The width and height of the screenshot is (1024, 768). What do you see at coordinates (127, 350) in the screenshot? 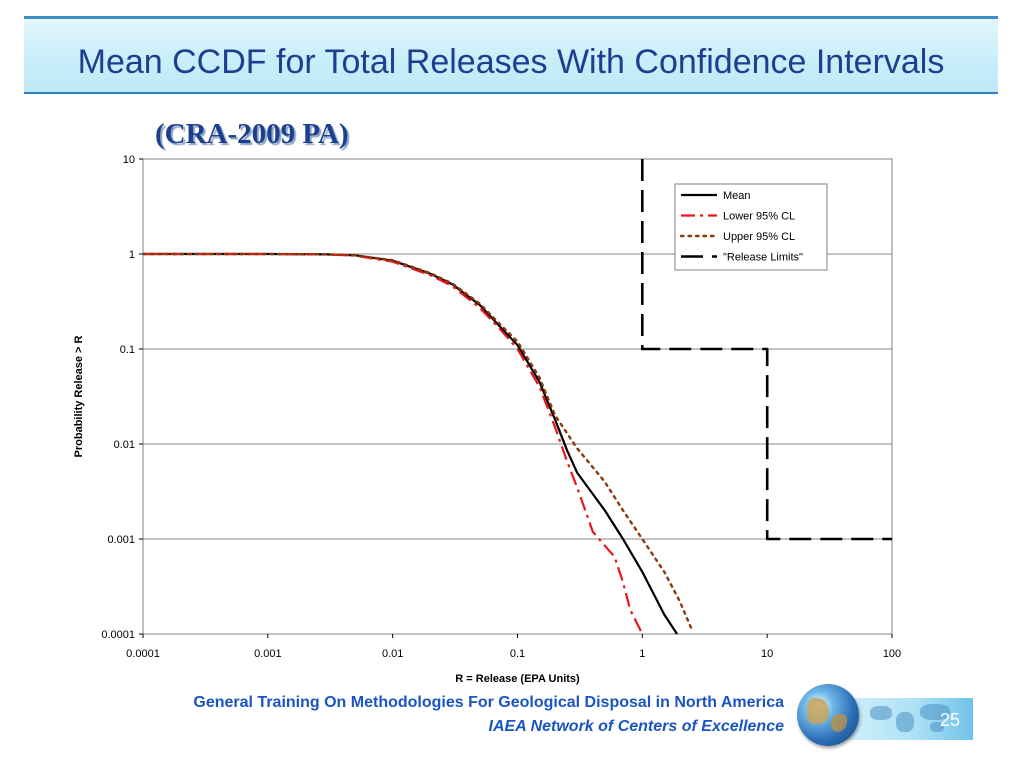
I see `y-tick-label: 0.1` at bounding box center [127, 350].